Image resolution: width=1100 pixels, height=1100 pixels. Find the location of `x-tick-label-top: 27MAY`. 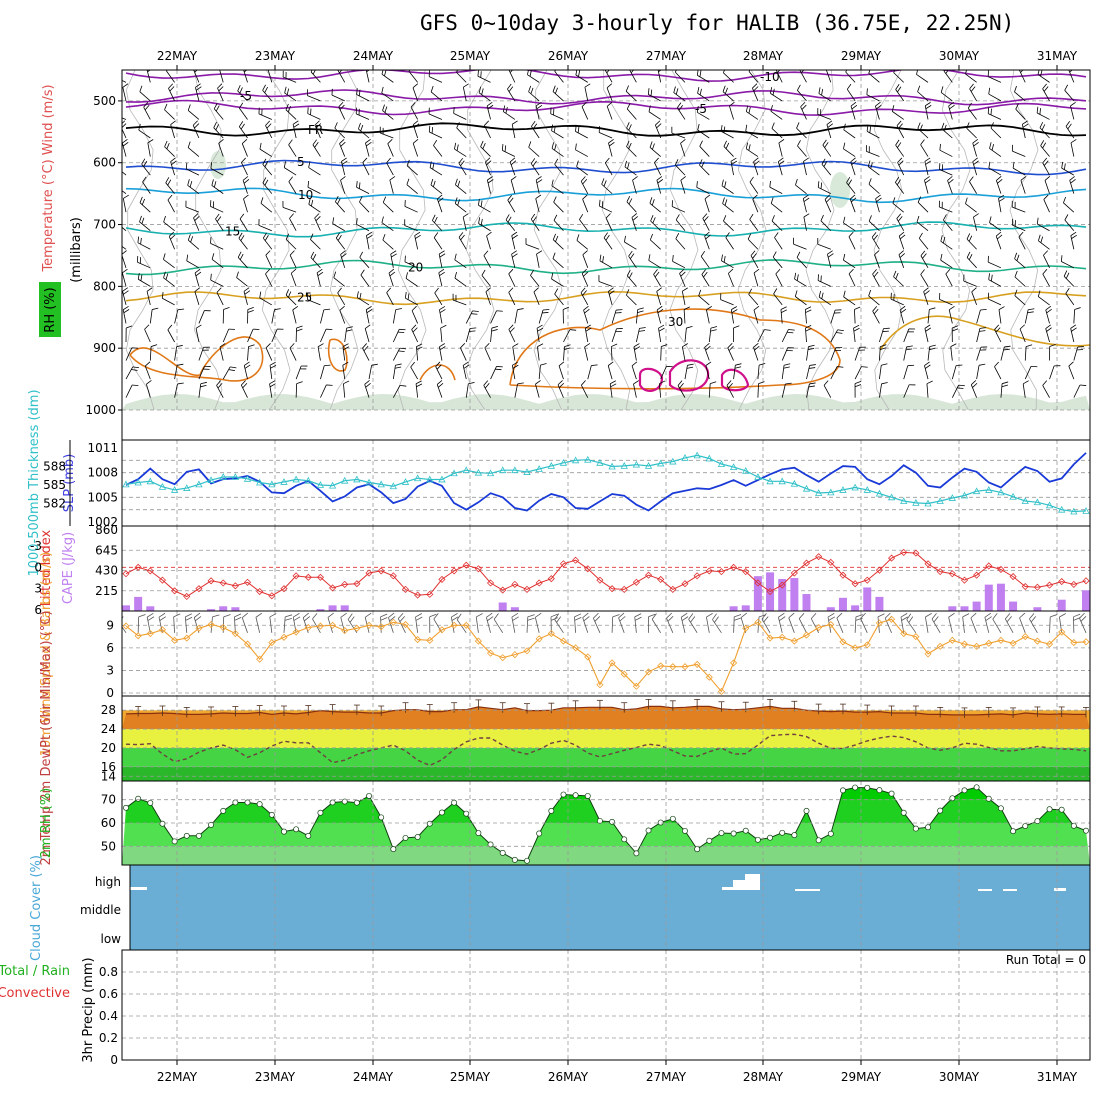

x-tick-label-top: 27MAY is located at coordinates (666, 56).